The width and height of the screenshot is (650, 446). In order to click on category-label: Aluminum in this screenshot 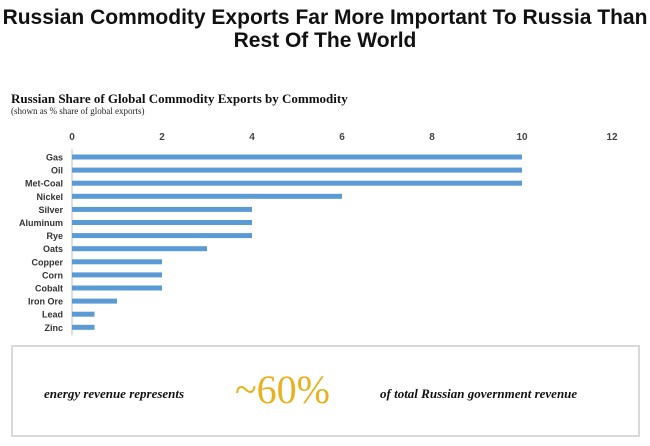, I will do `click(41, 223)`.